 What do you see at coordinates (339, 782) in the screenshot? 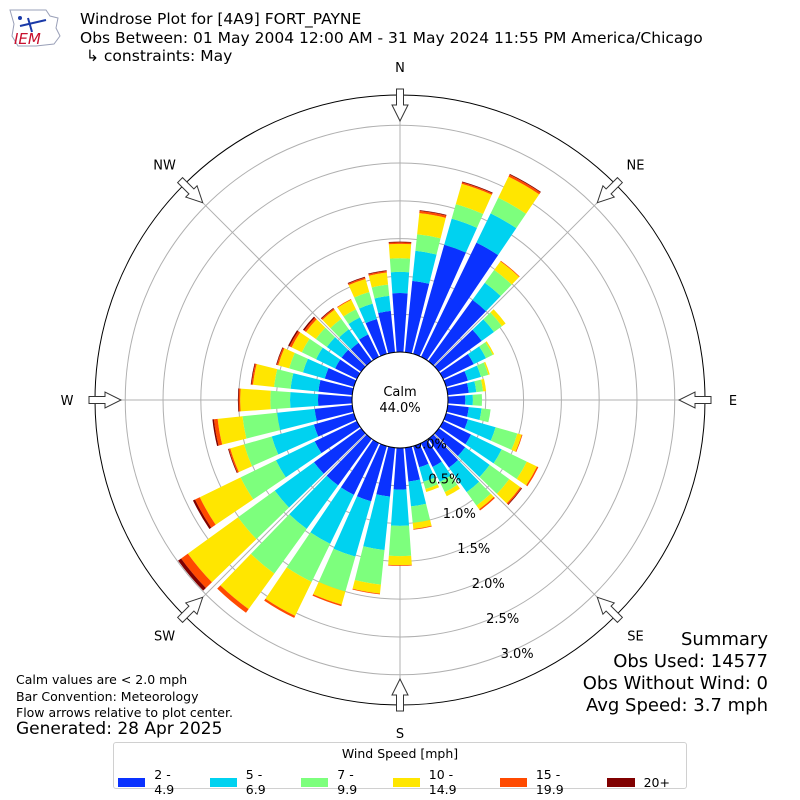
I see `legend-item: 7 - 9.9` at bounding box center [339, 782].